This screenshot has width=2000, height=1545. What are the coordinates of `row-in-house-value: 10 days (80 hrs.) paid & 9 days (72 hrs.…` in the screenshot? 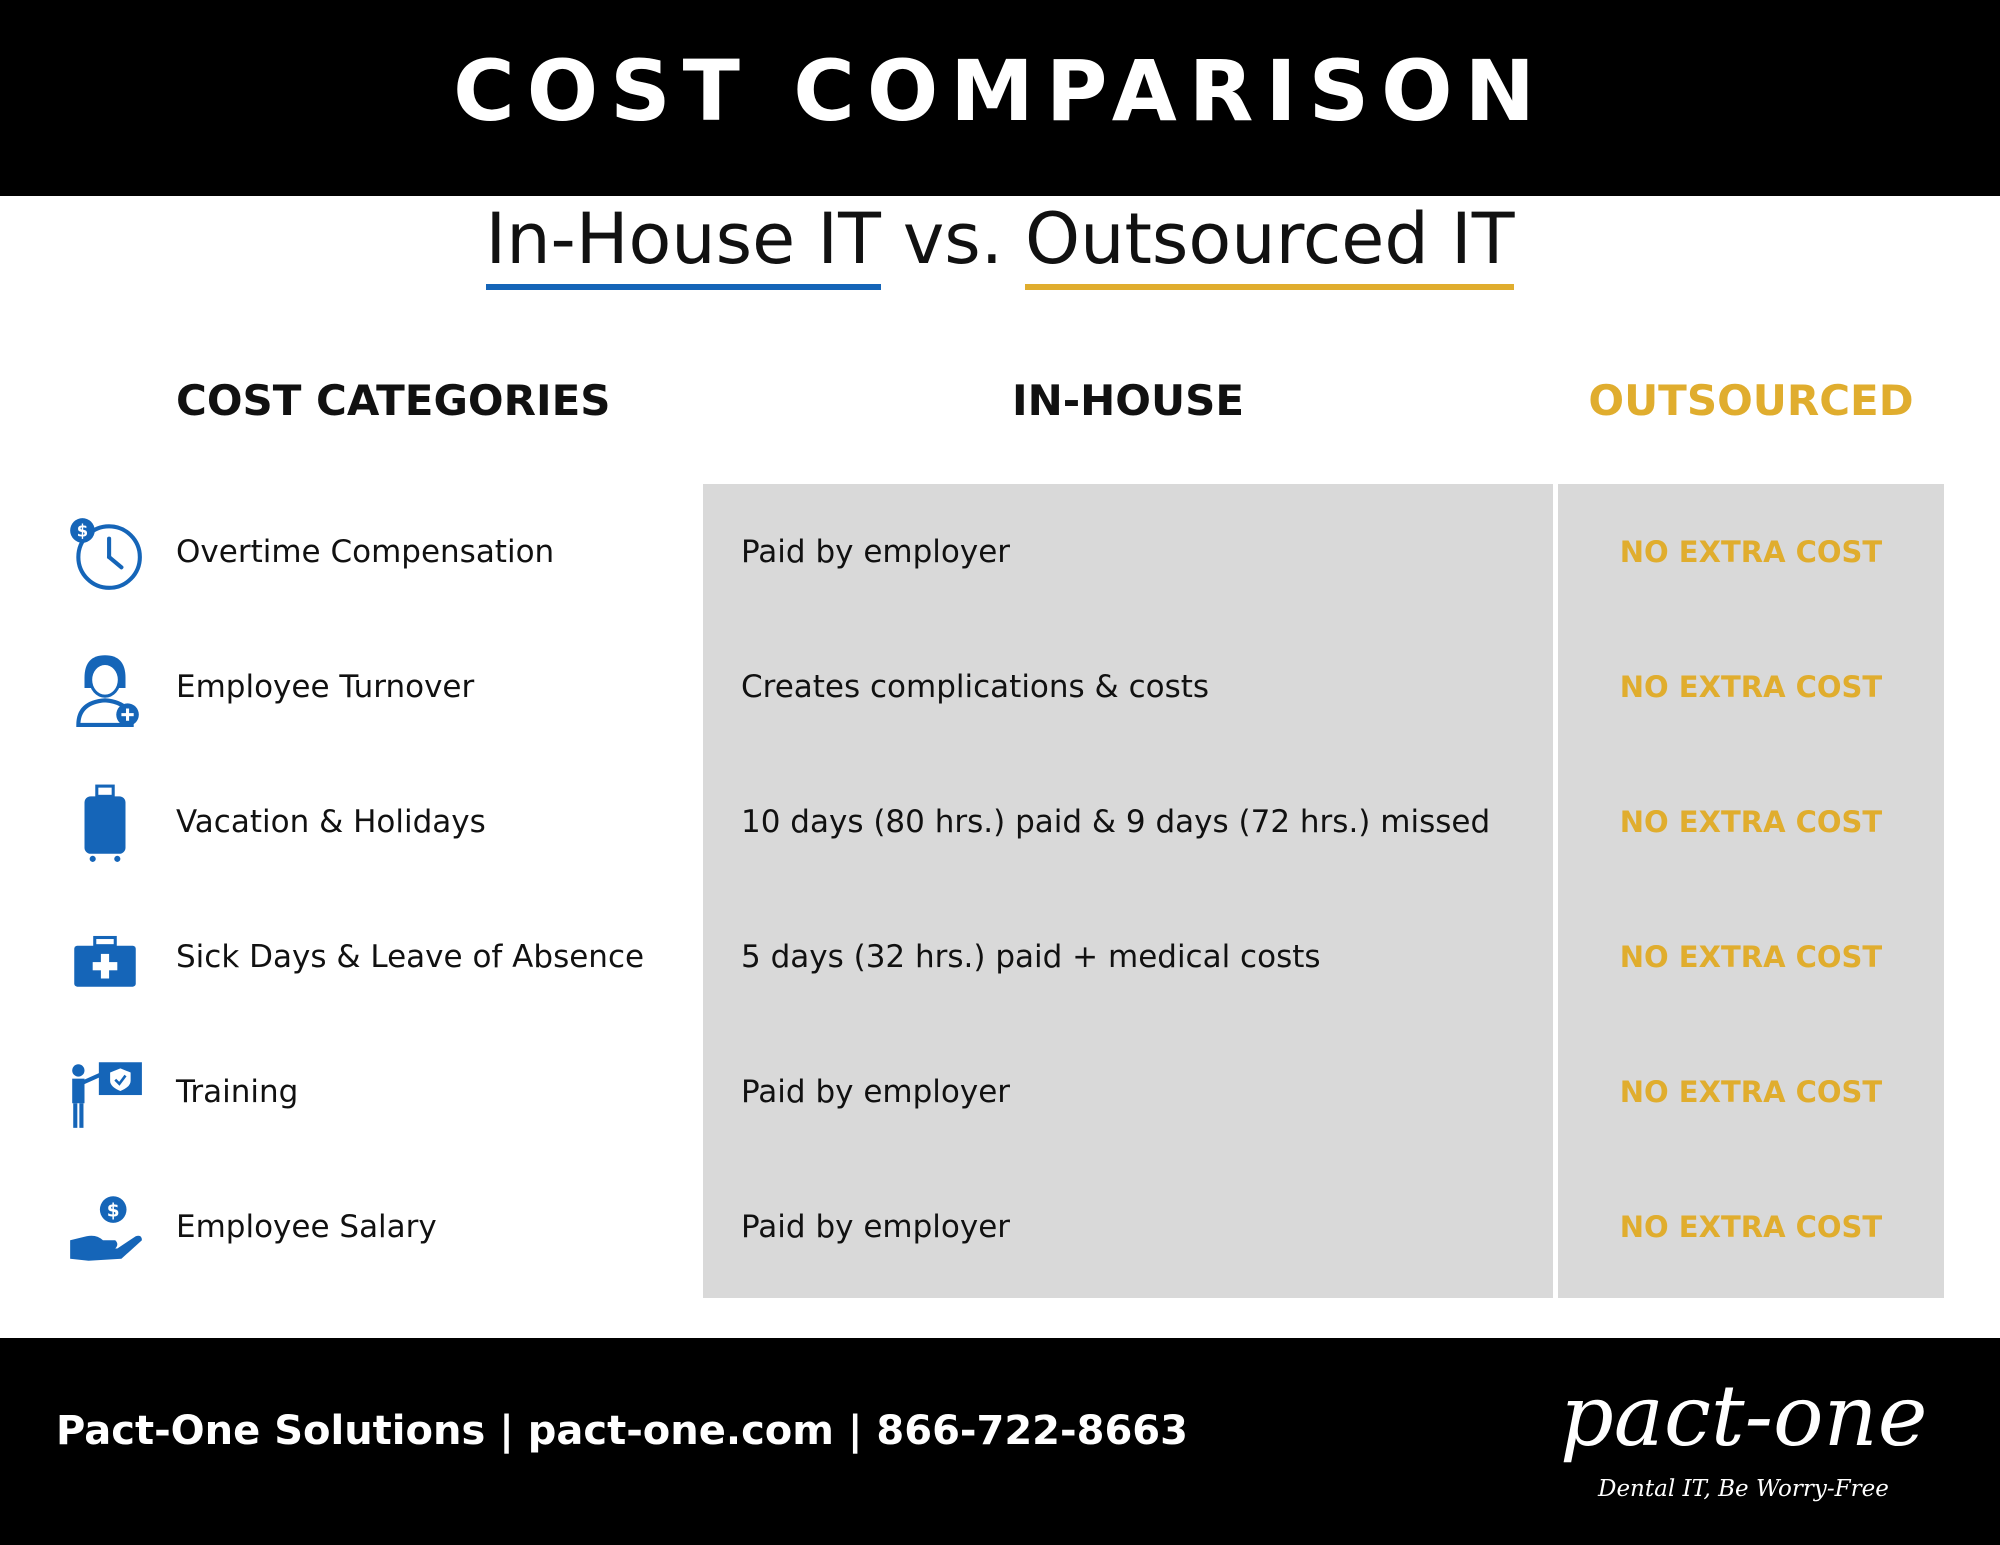 It's located at (1116, 821).